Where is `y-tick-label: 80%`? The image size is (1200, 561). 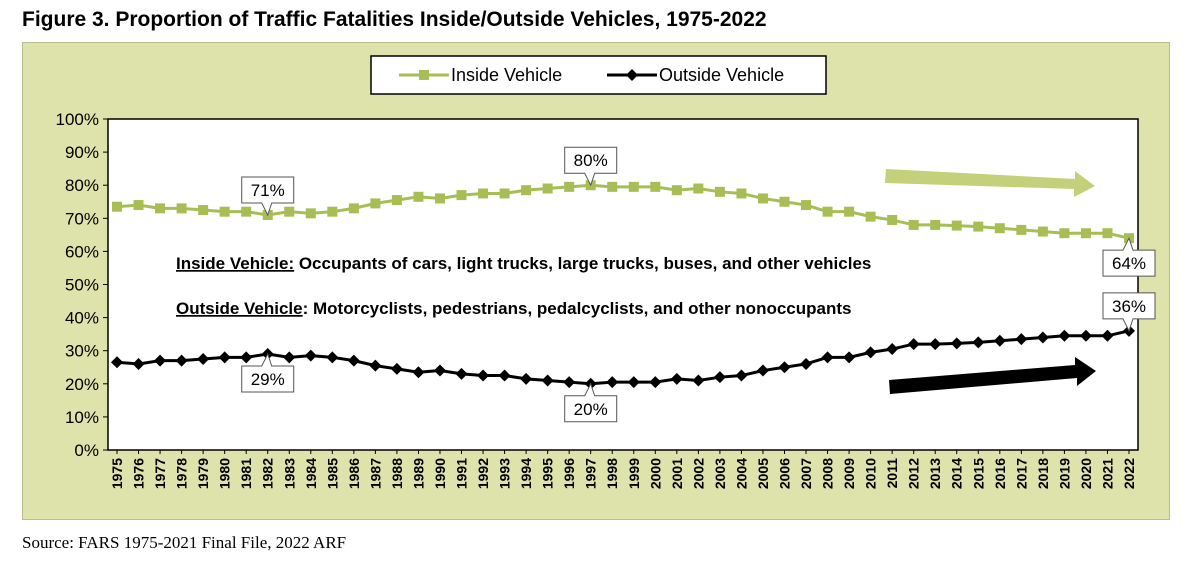 y-tick-label: 80% is located at coordinates (82, 185).